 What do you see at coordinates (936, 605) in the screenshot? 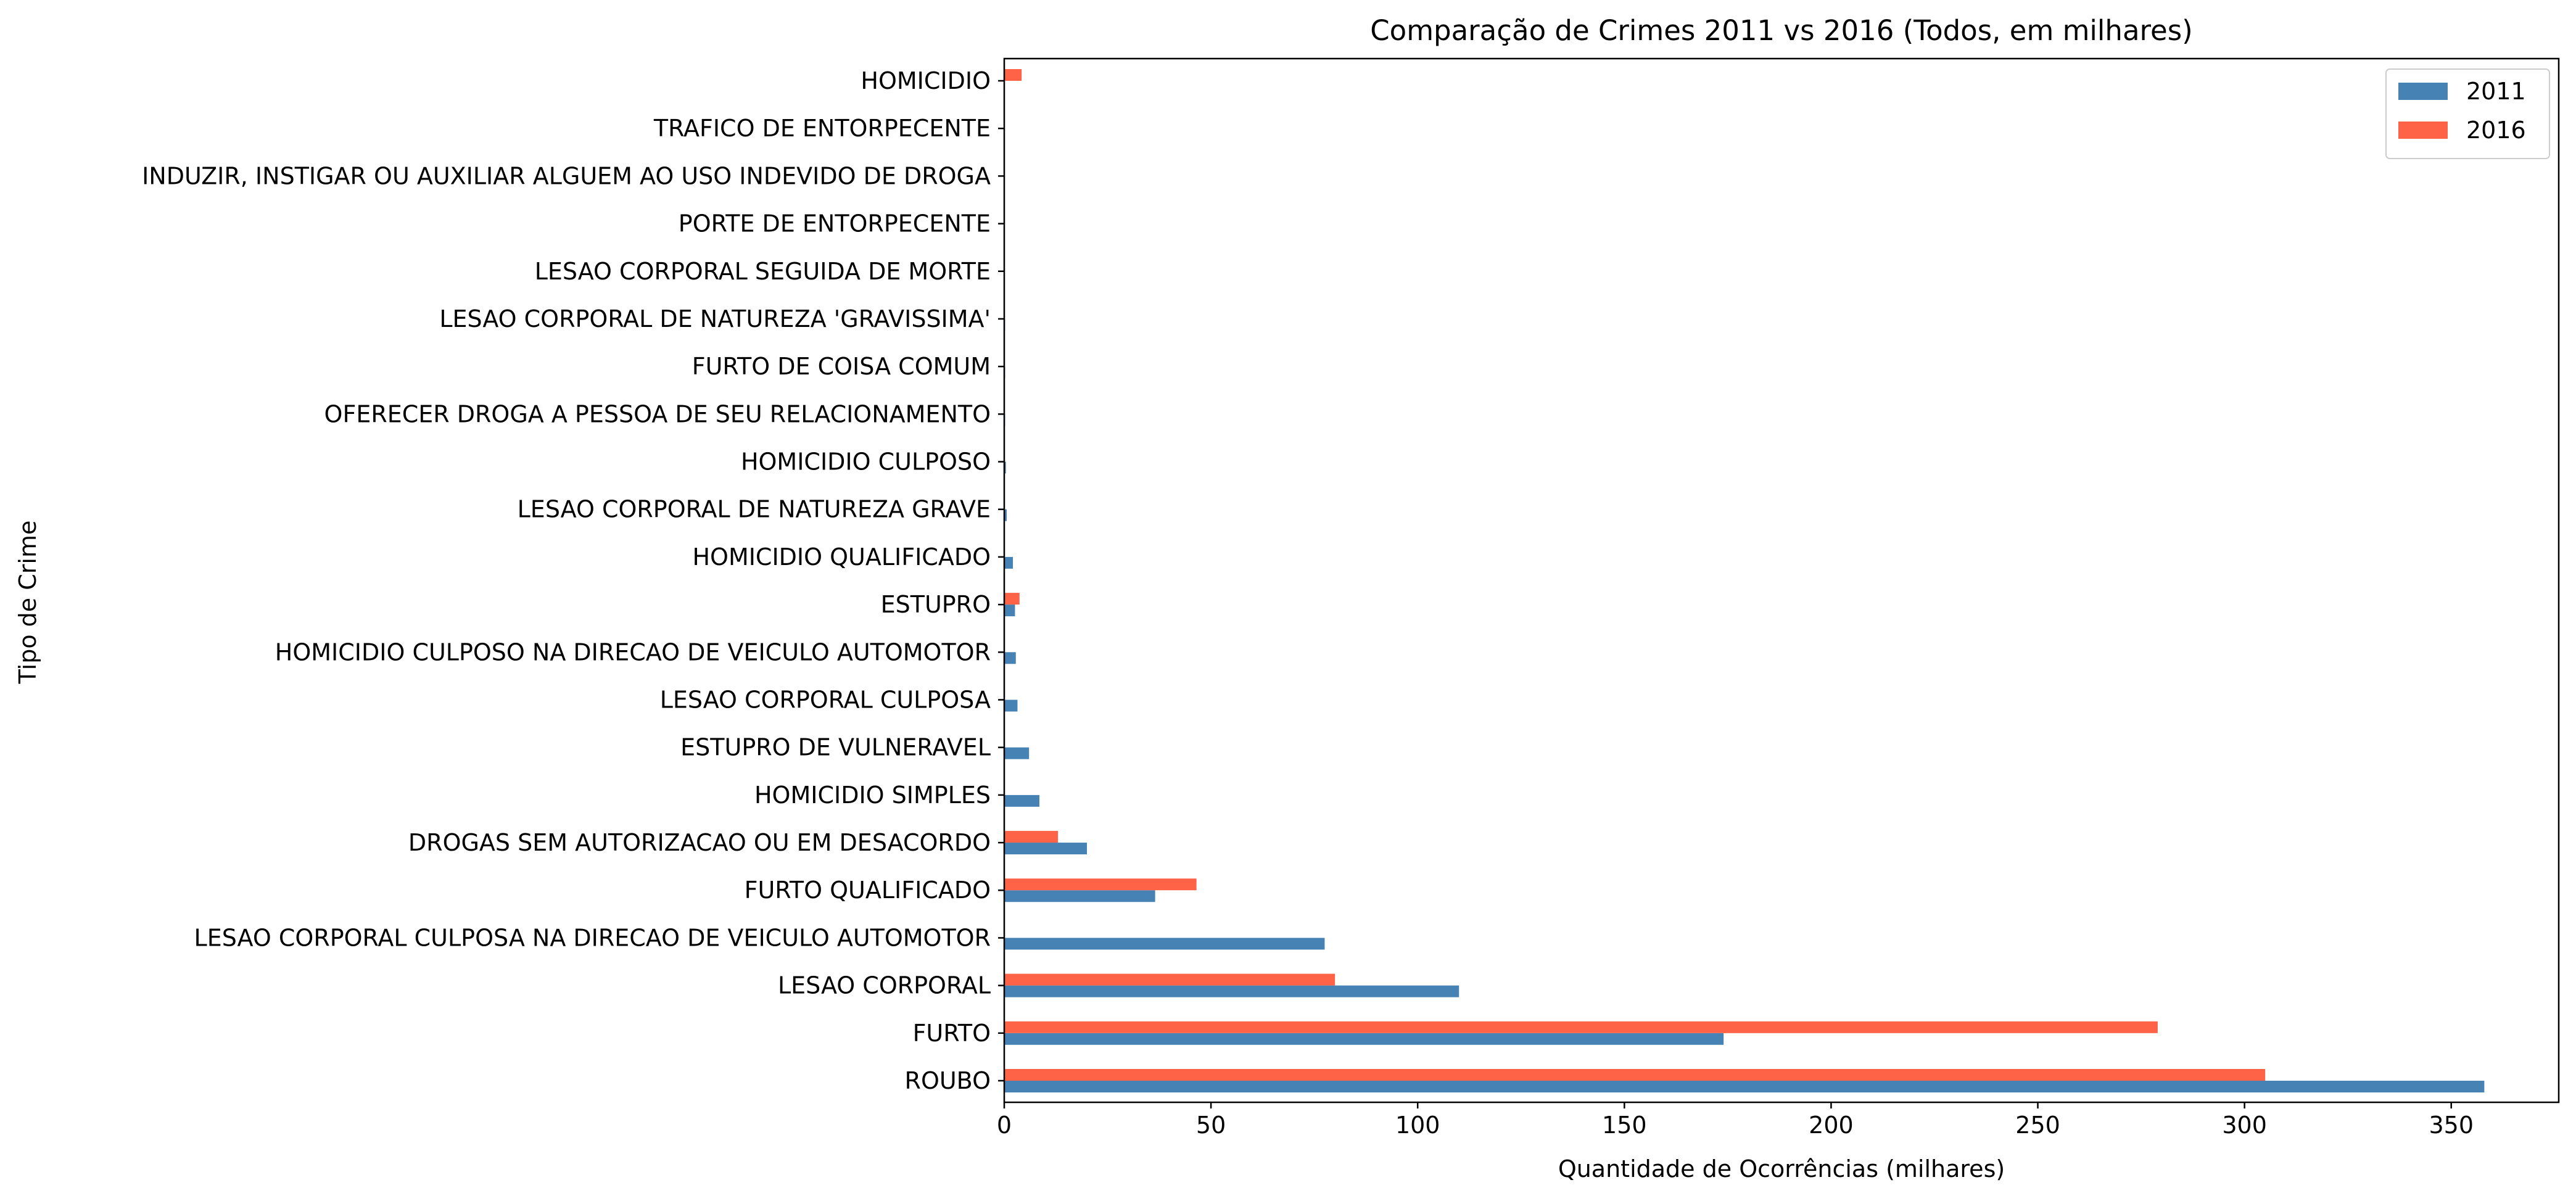
I see `y-tick-label: ESTUPRO` at bounding box center [936, 605].